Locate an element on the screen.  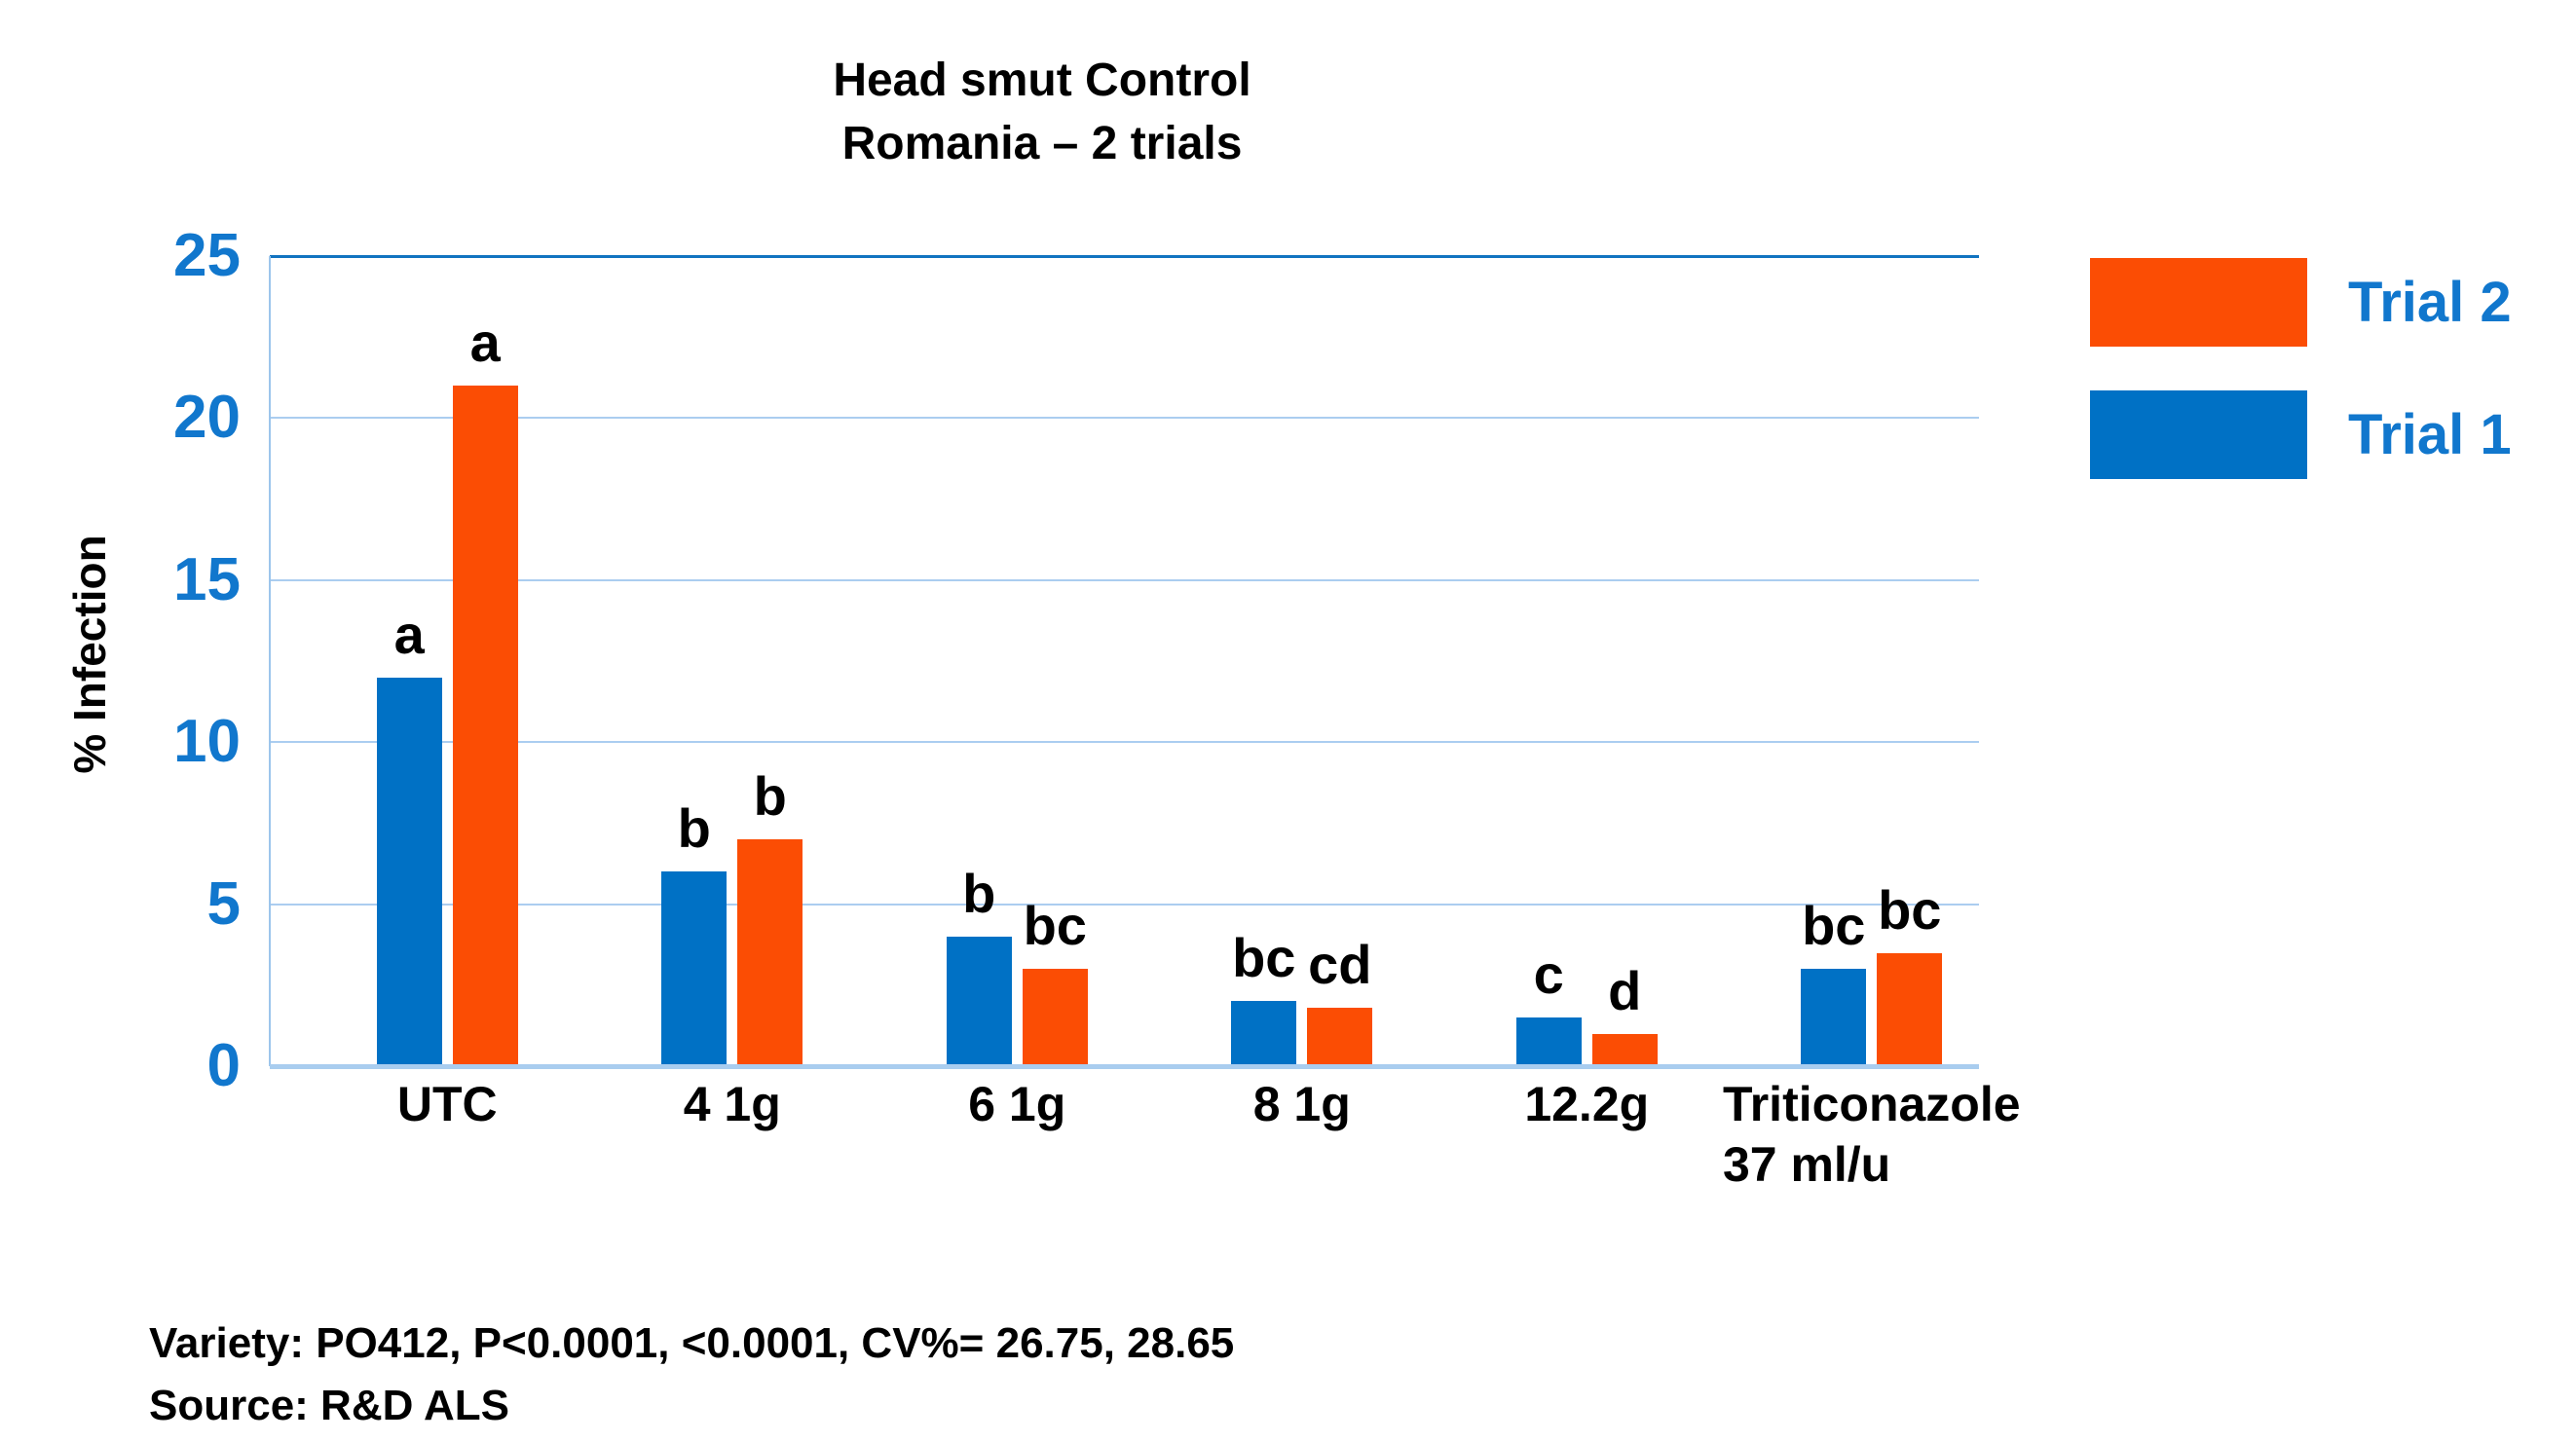
bar-trial-1-utc is located at coordinates (409, 871).